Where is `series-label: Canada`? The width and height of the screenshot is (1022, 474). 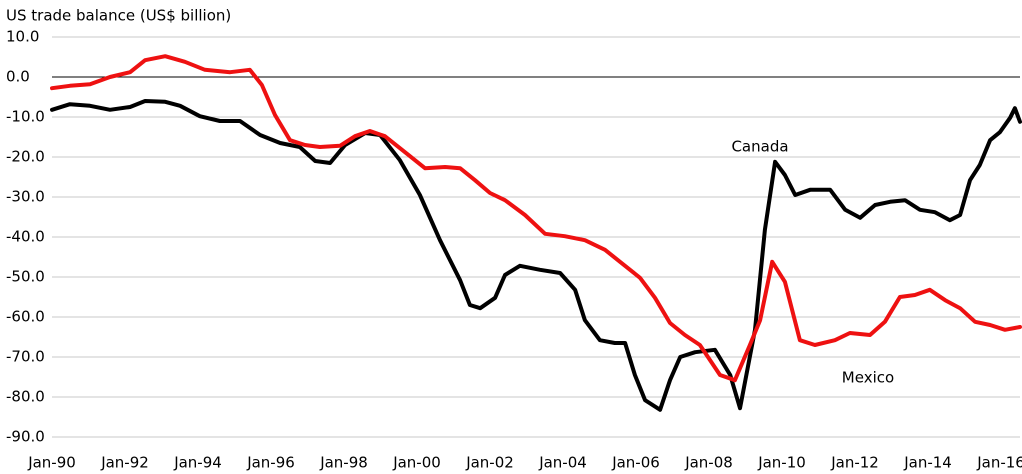 series-label: Canada is located at coordinates (759, 147).